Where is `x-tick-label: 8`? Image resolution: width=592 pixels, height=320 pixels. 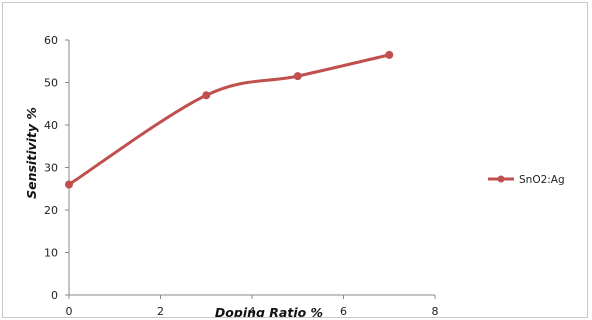 x-tick-label: 8 is located at coordinates (435, 311).